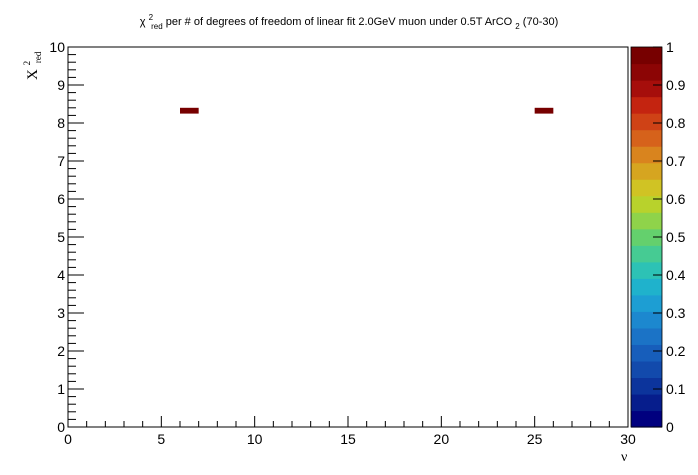 The height and width of the screenshot is (475, 698). I want to click on x-tick-label: 30, so click(628, 439).